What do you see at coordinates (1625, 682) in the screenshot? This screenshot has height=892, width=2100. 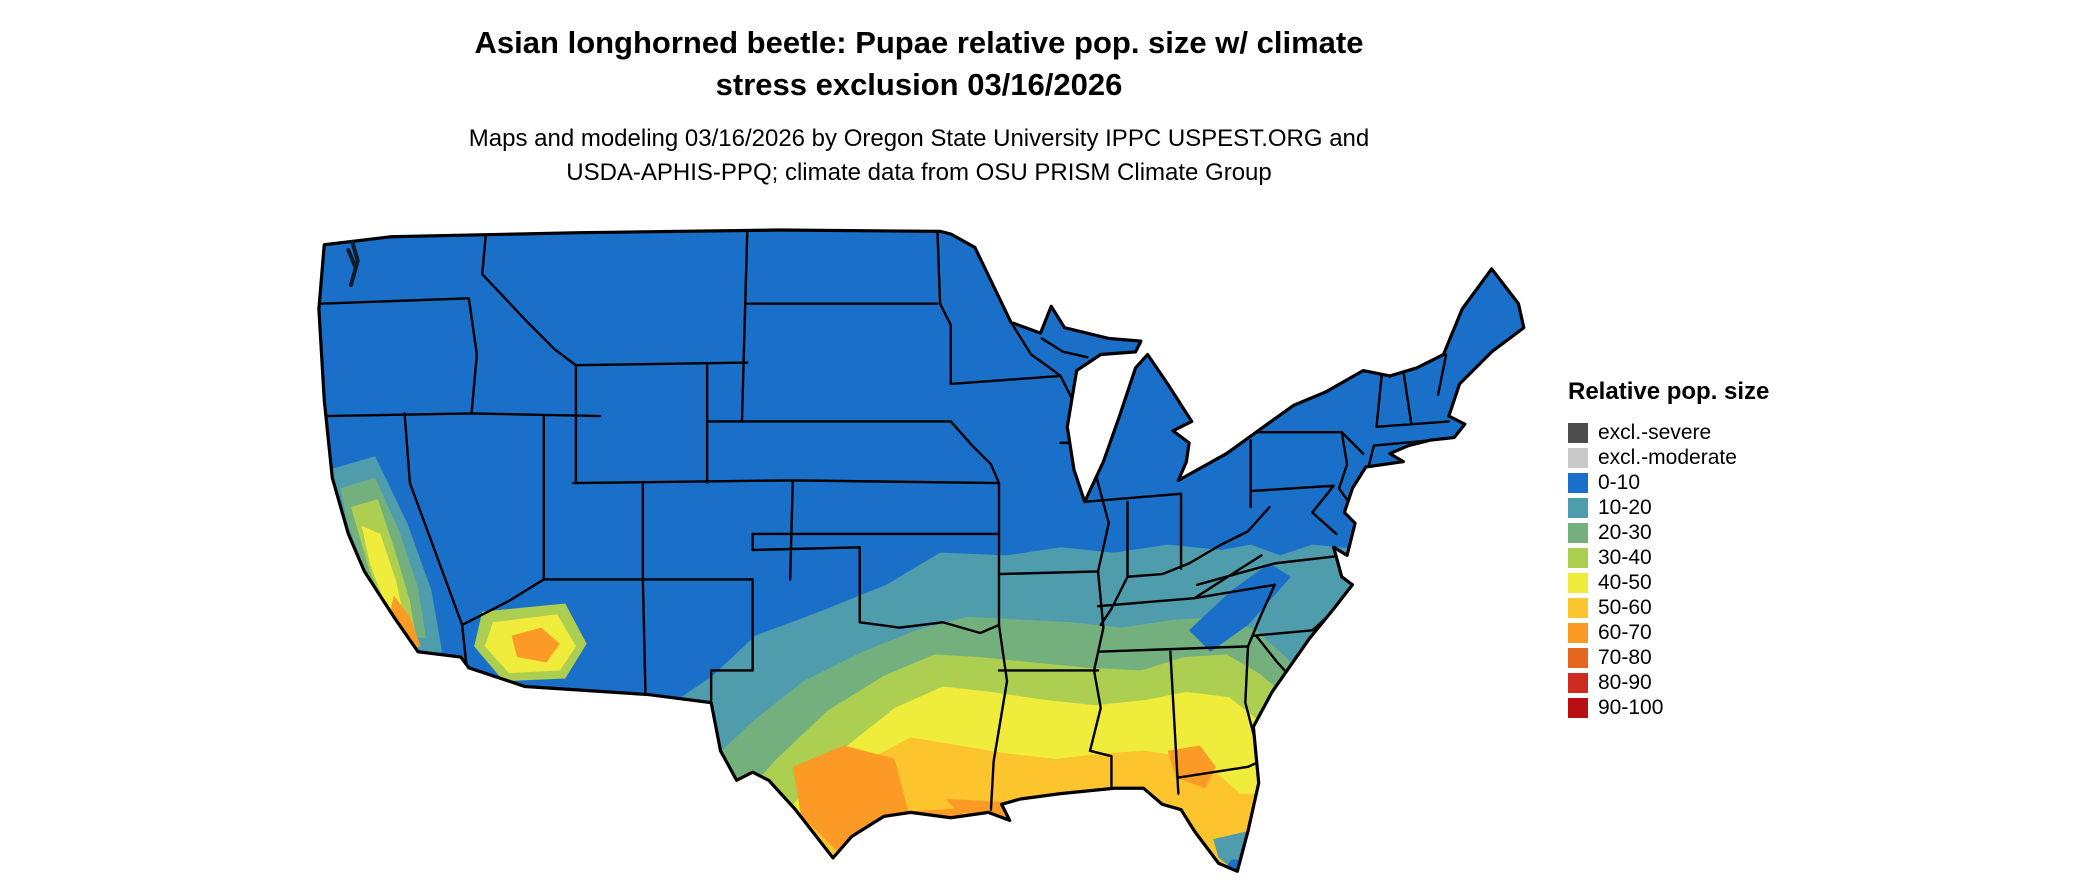 I see `legend-label: 80-90` at bounding box center [1625, 682].